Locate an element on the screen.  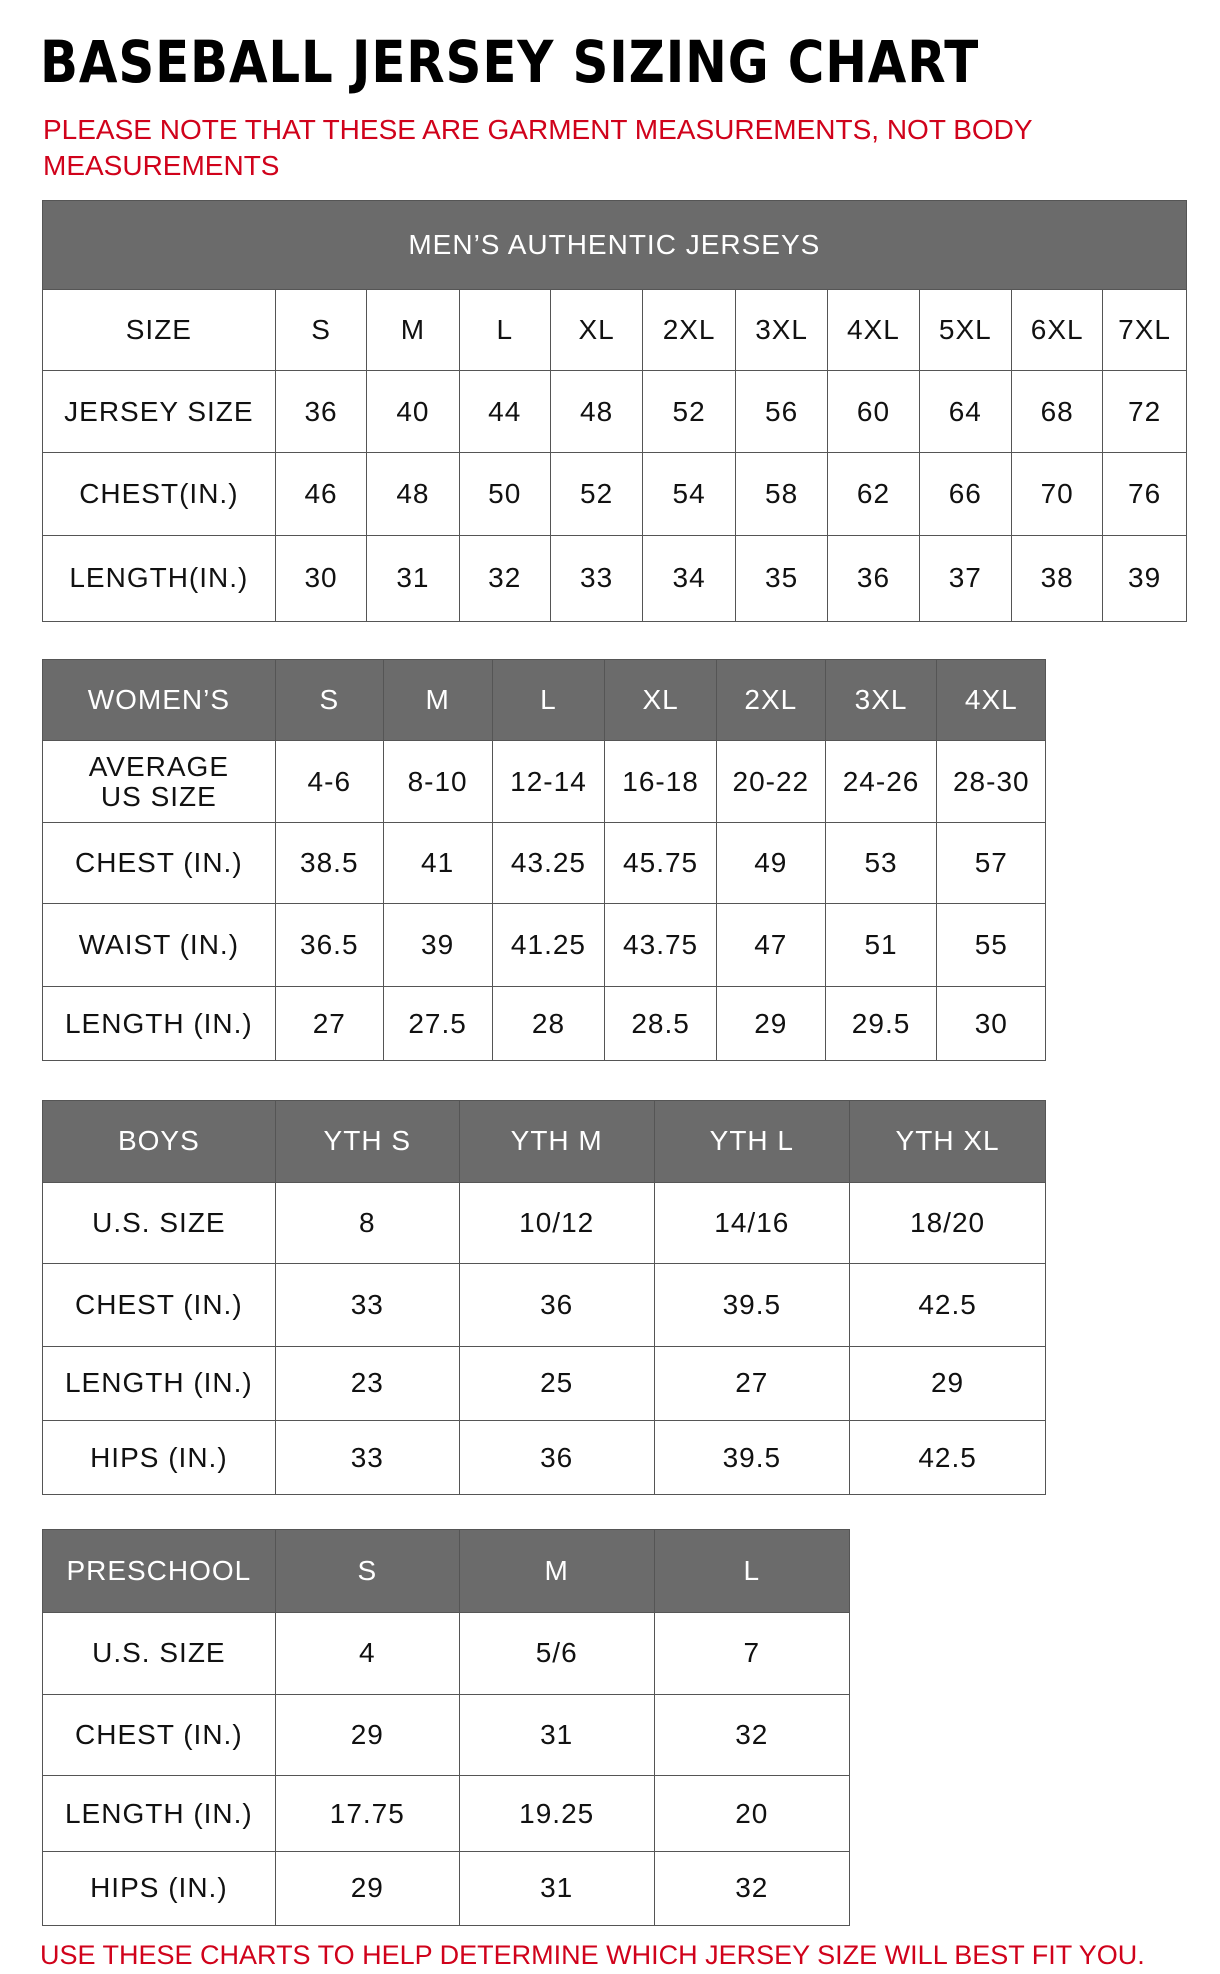
table-cell: 24-26 is located at coordinates (881, 781).